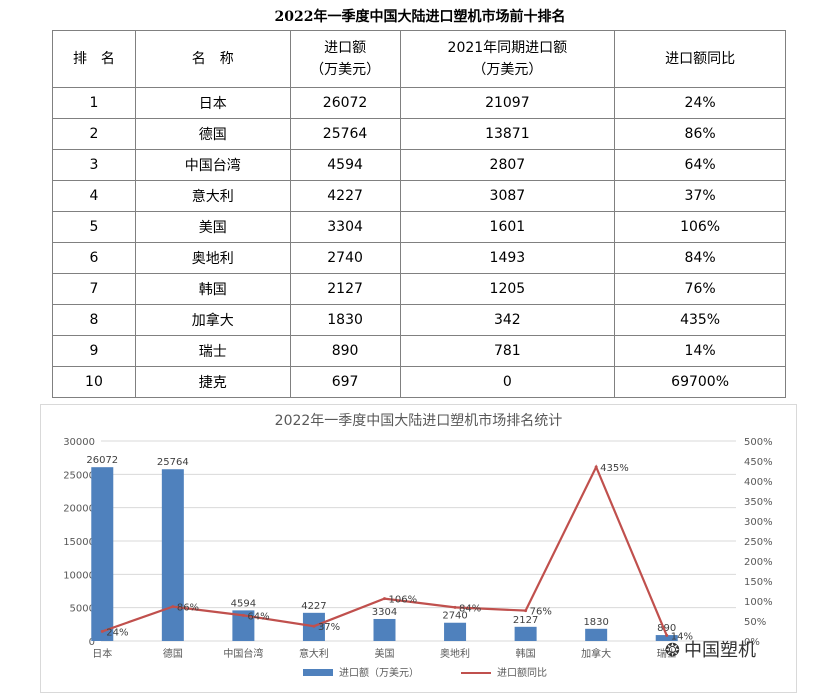 This screenshot has height=700, width=834. Describe the element at coordinates (212, 165) in the screenshot. I see `cell-name: 中国台湾` at that location.